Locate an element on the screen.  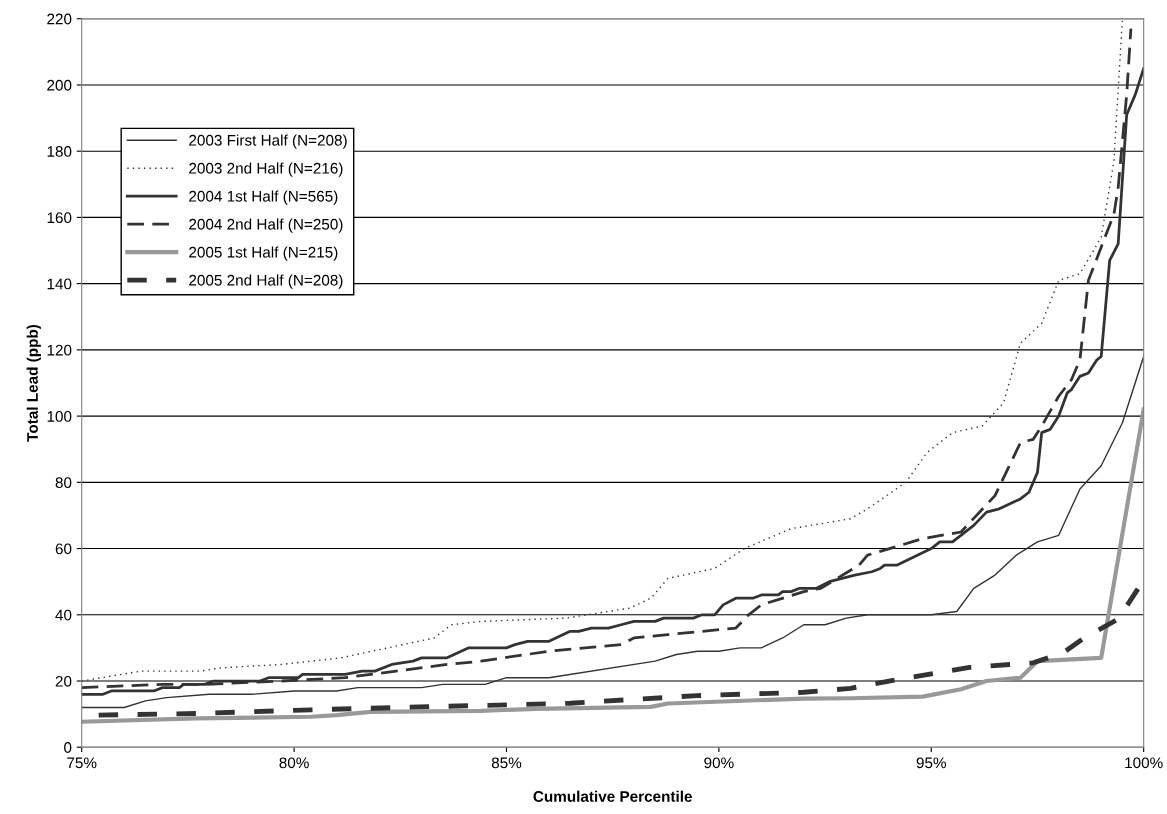
y-axis-title: Total Lead (ppb) is located at coordinates (33, 383).